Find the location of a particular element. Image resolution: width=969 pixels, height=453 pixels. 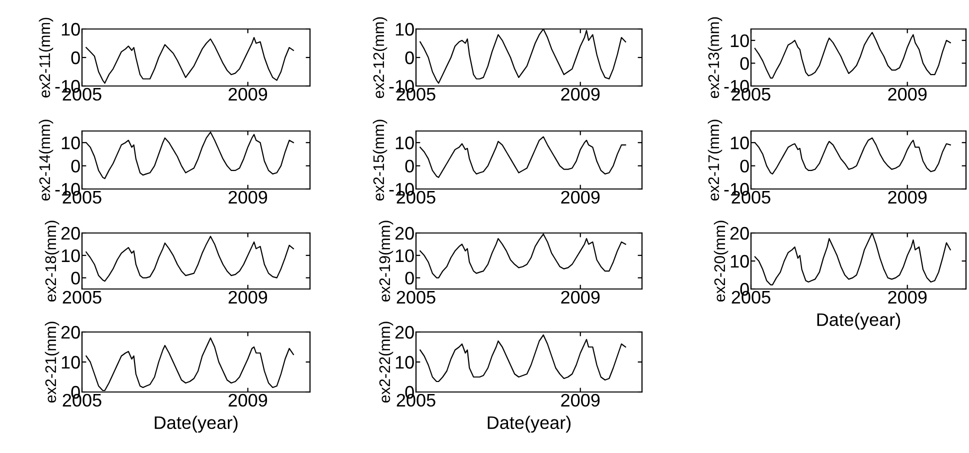

y-axis-title: ex2-20(mm) is located at coordinates (721, 261).